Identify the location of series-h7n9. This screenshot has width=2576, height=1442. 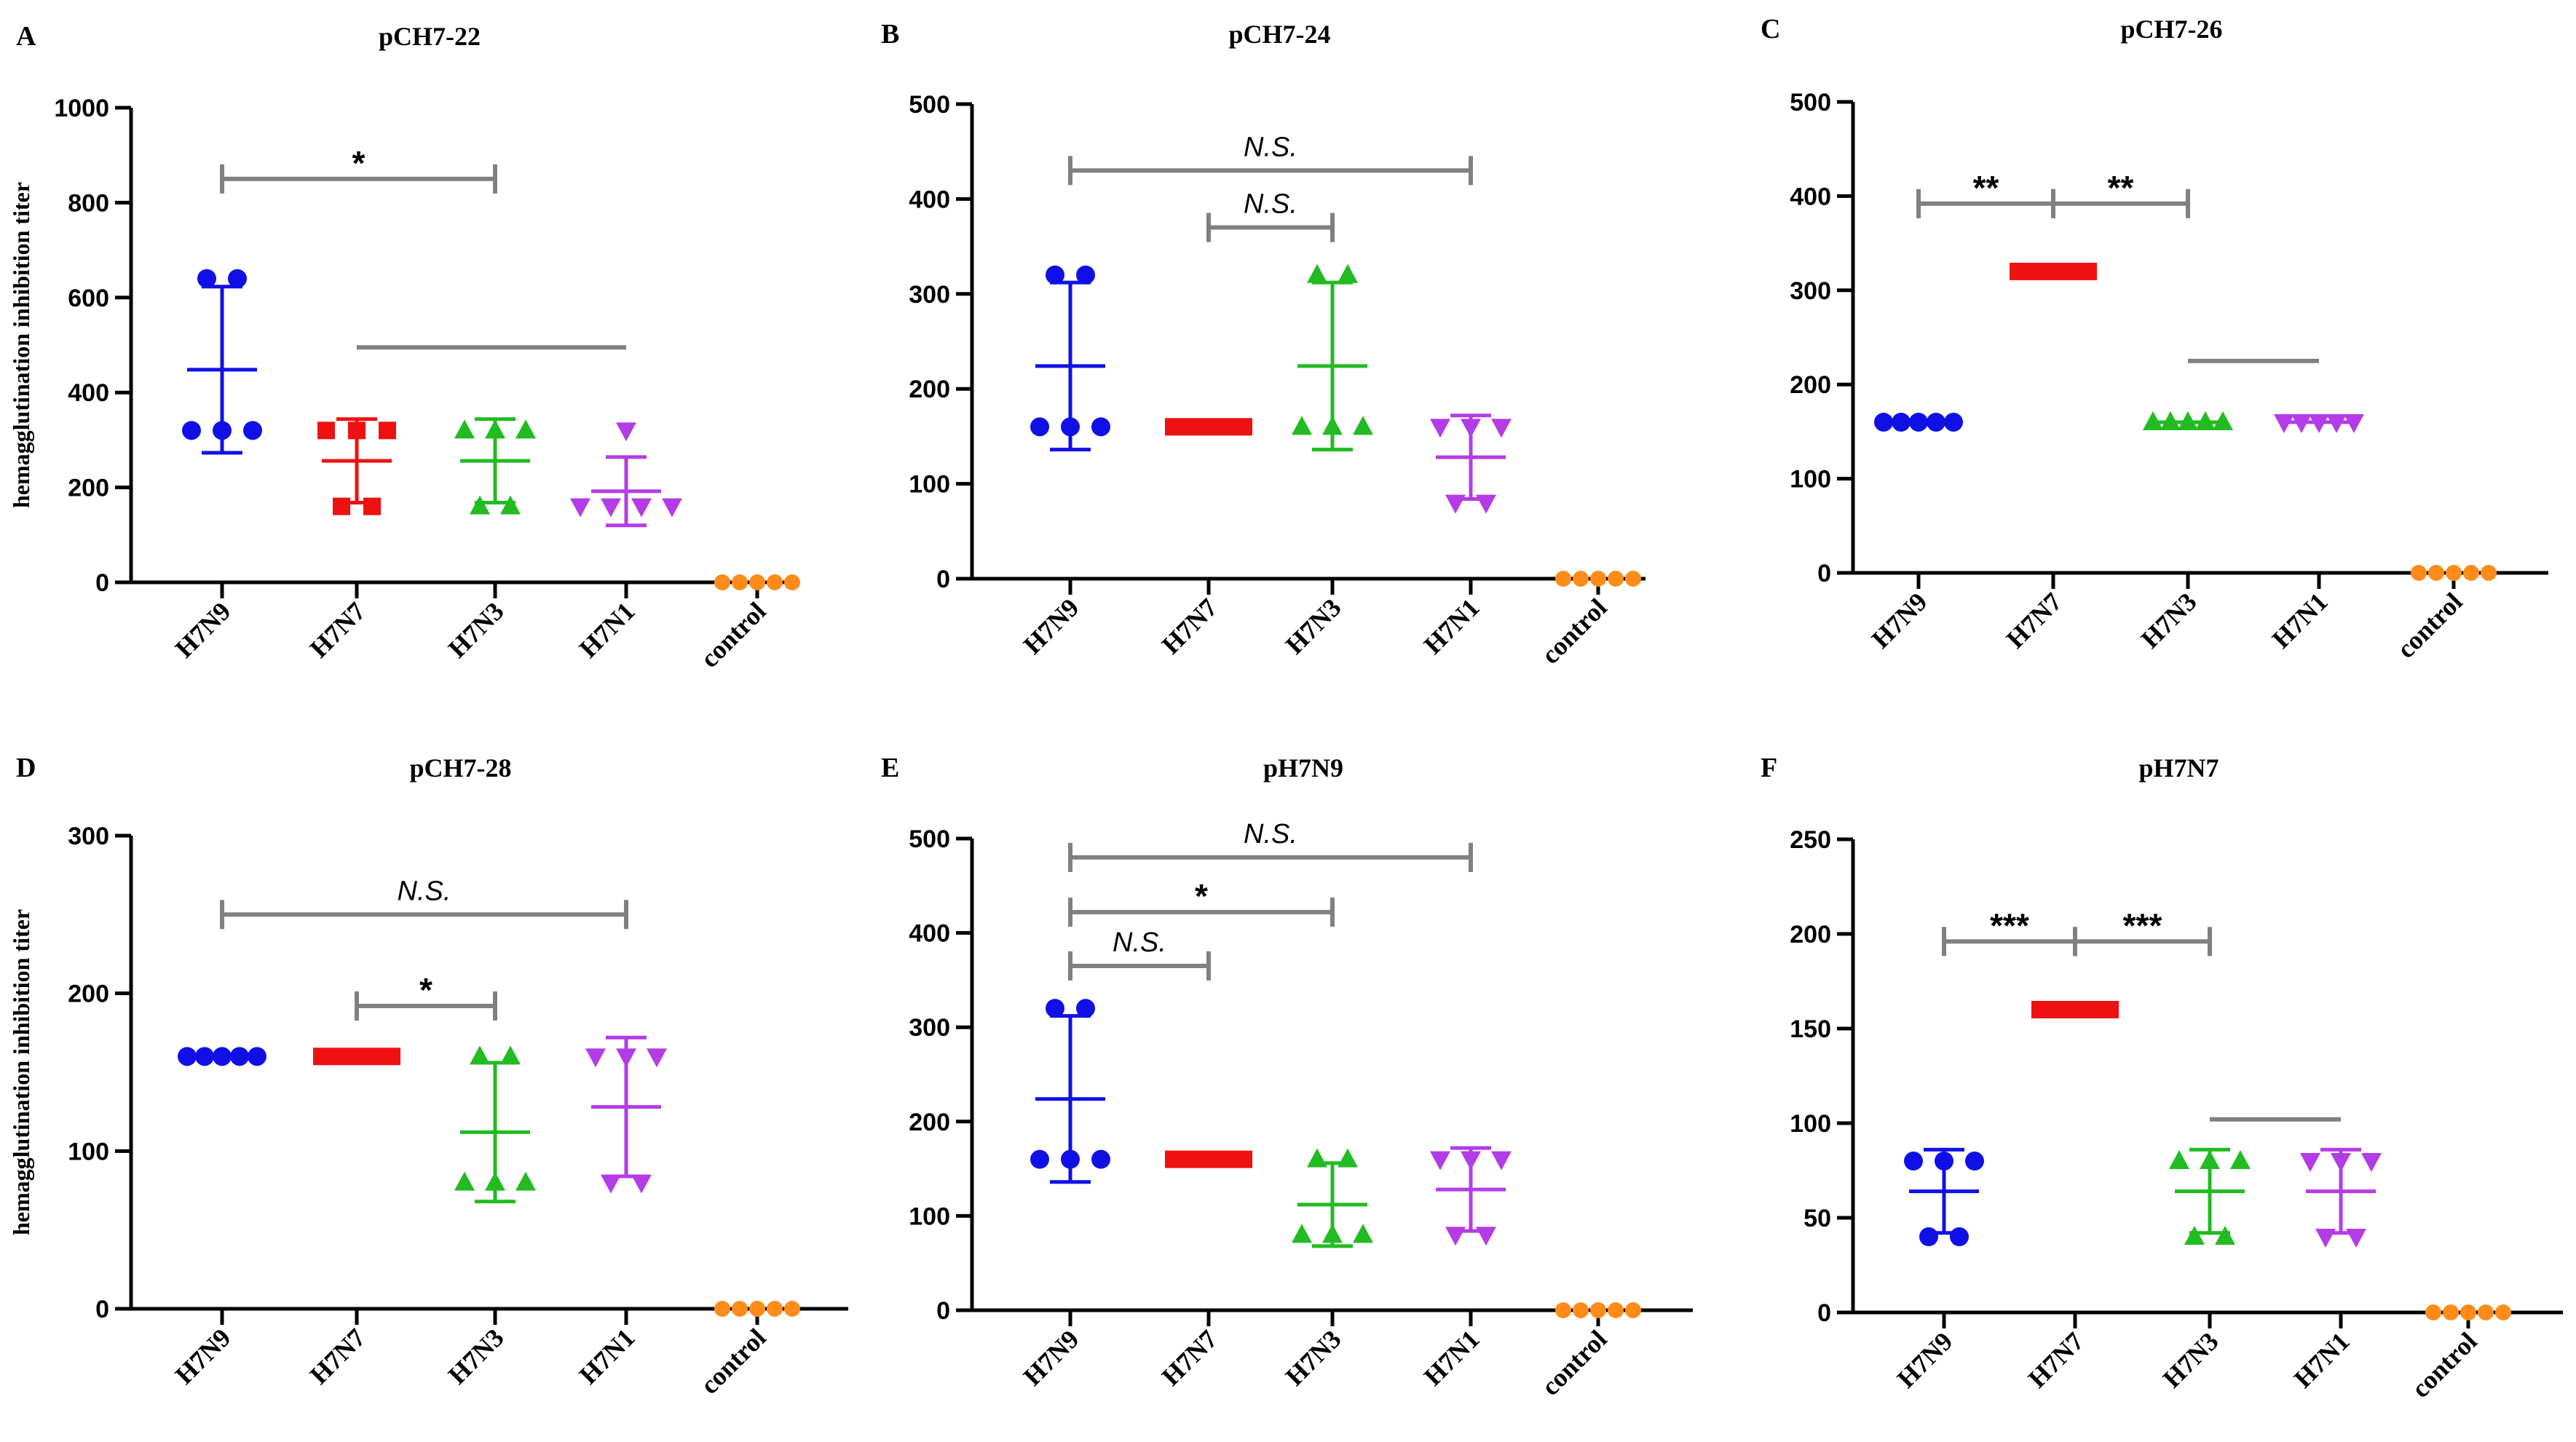
(1070, 1091).